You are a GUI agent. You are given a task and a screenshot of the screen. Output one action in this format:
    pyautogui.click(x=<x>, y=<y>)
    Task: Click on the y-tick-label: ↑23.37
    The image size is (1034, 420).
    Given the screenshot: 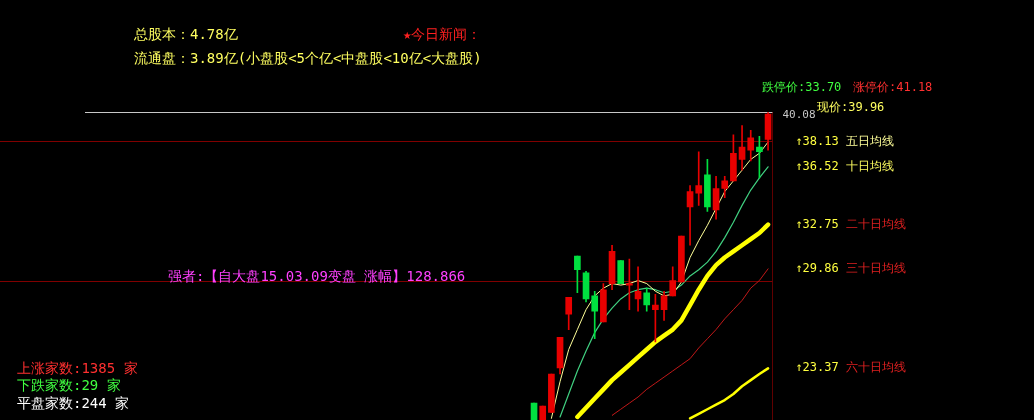 What is the action you would take?
    pyautogui.click(x=817, y=367)
    